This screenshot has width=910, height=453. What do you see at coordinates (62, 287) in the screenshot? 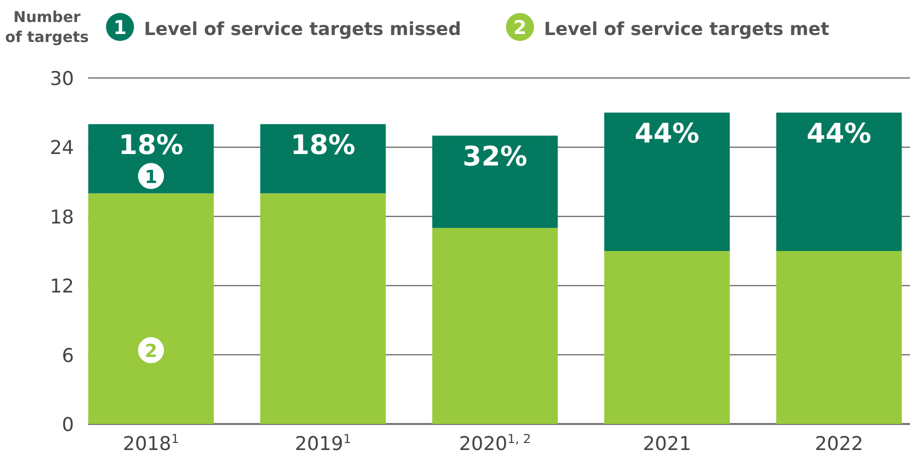
I see `y-tick-label: 12` at bounding box center [62, 287].